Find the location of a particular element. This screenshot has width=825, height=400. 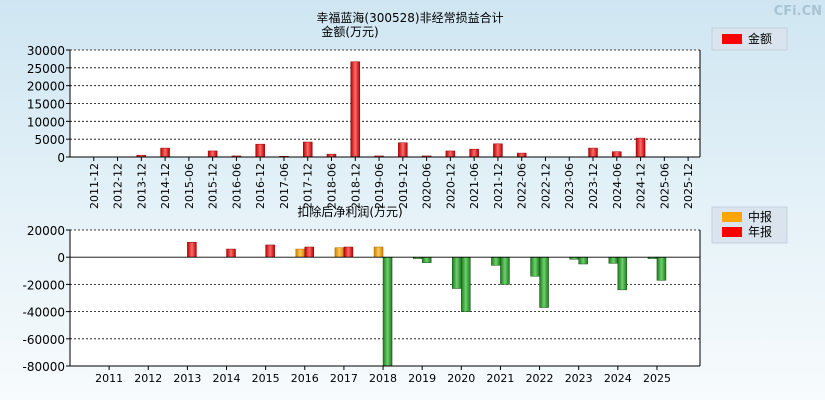

x-tick-label: 2015-12 is located at coordinates (213, 186).